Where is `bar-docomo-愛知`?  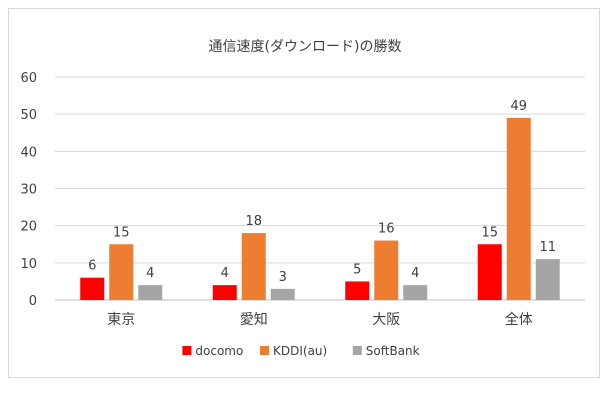 bar-docomo-愛知 is located at coordinates (224, 292).